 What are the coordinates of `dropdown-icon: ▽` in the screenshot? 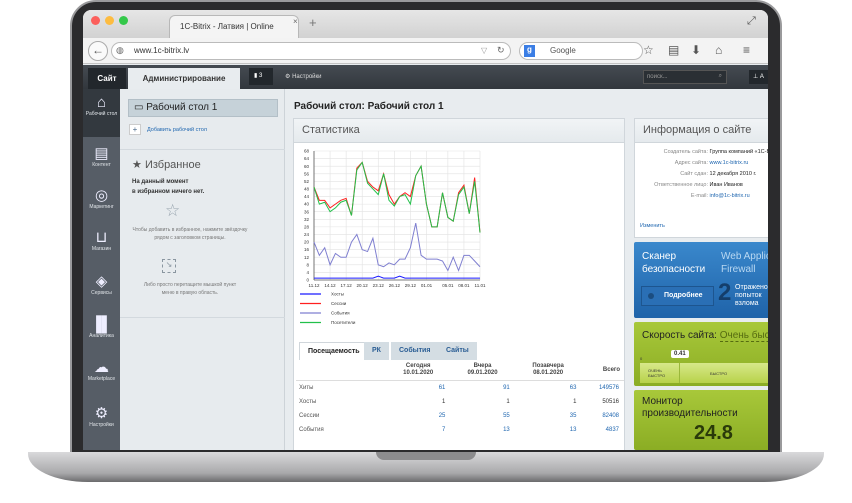 It's located at (484, 50).